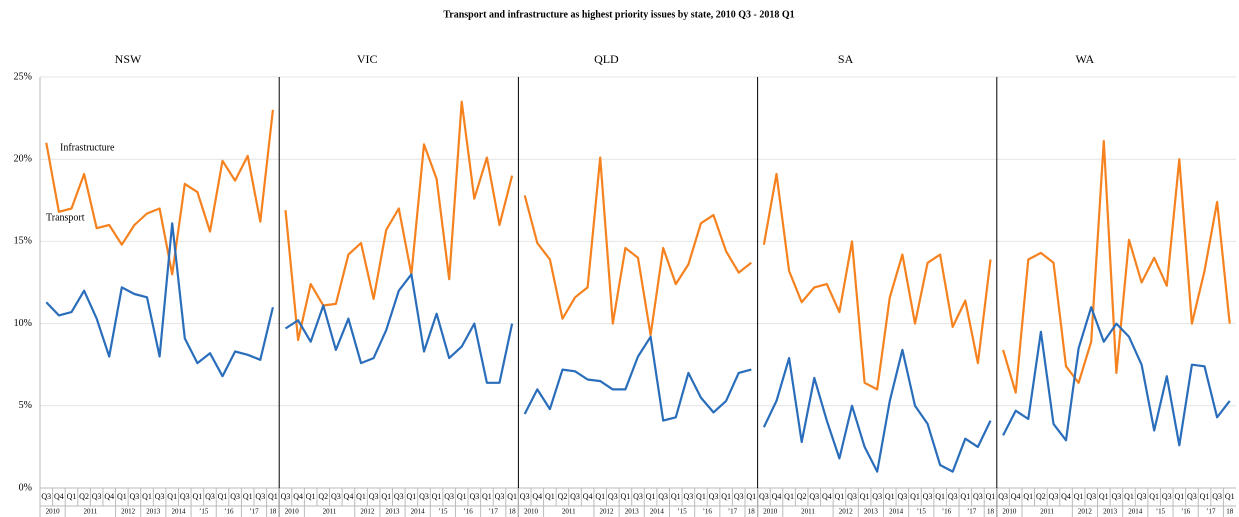  I want to click on panel-title: VIC, so click(367, 59).